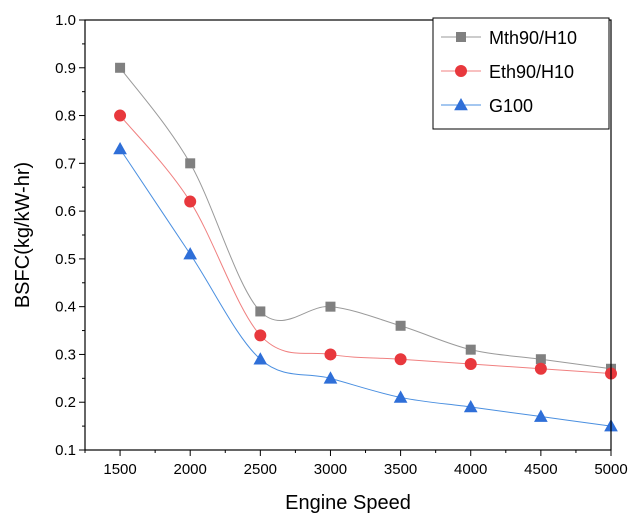  I want to click on y-tick-label: 0.9, so click(65, 68).